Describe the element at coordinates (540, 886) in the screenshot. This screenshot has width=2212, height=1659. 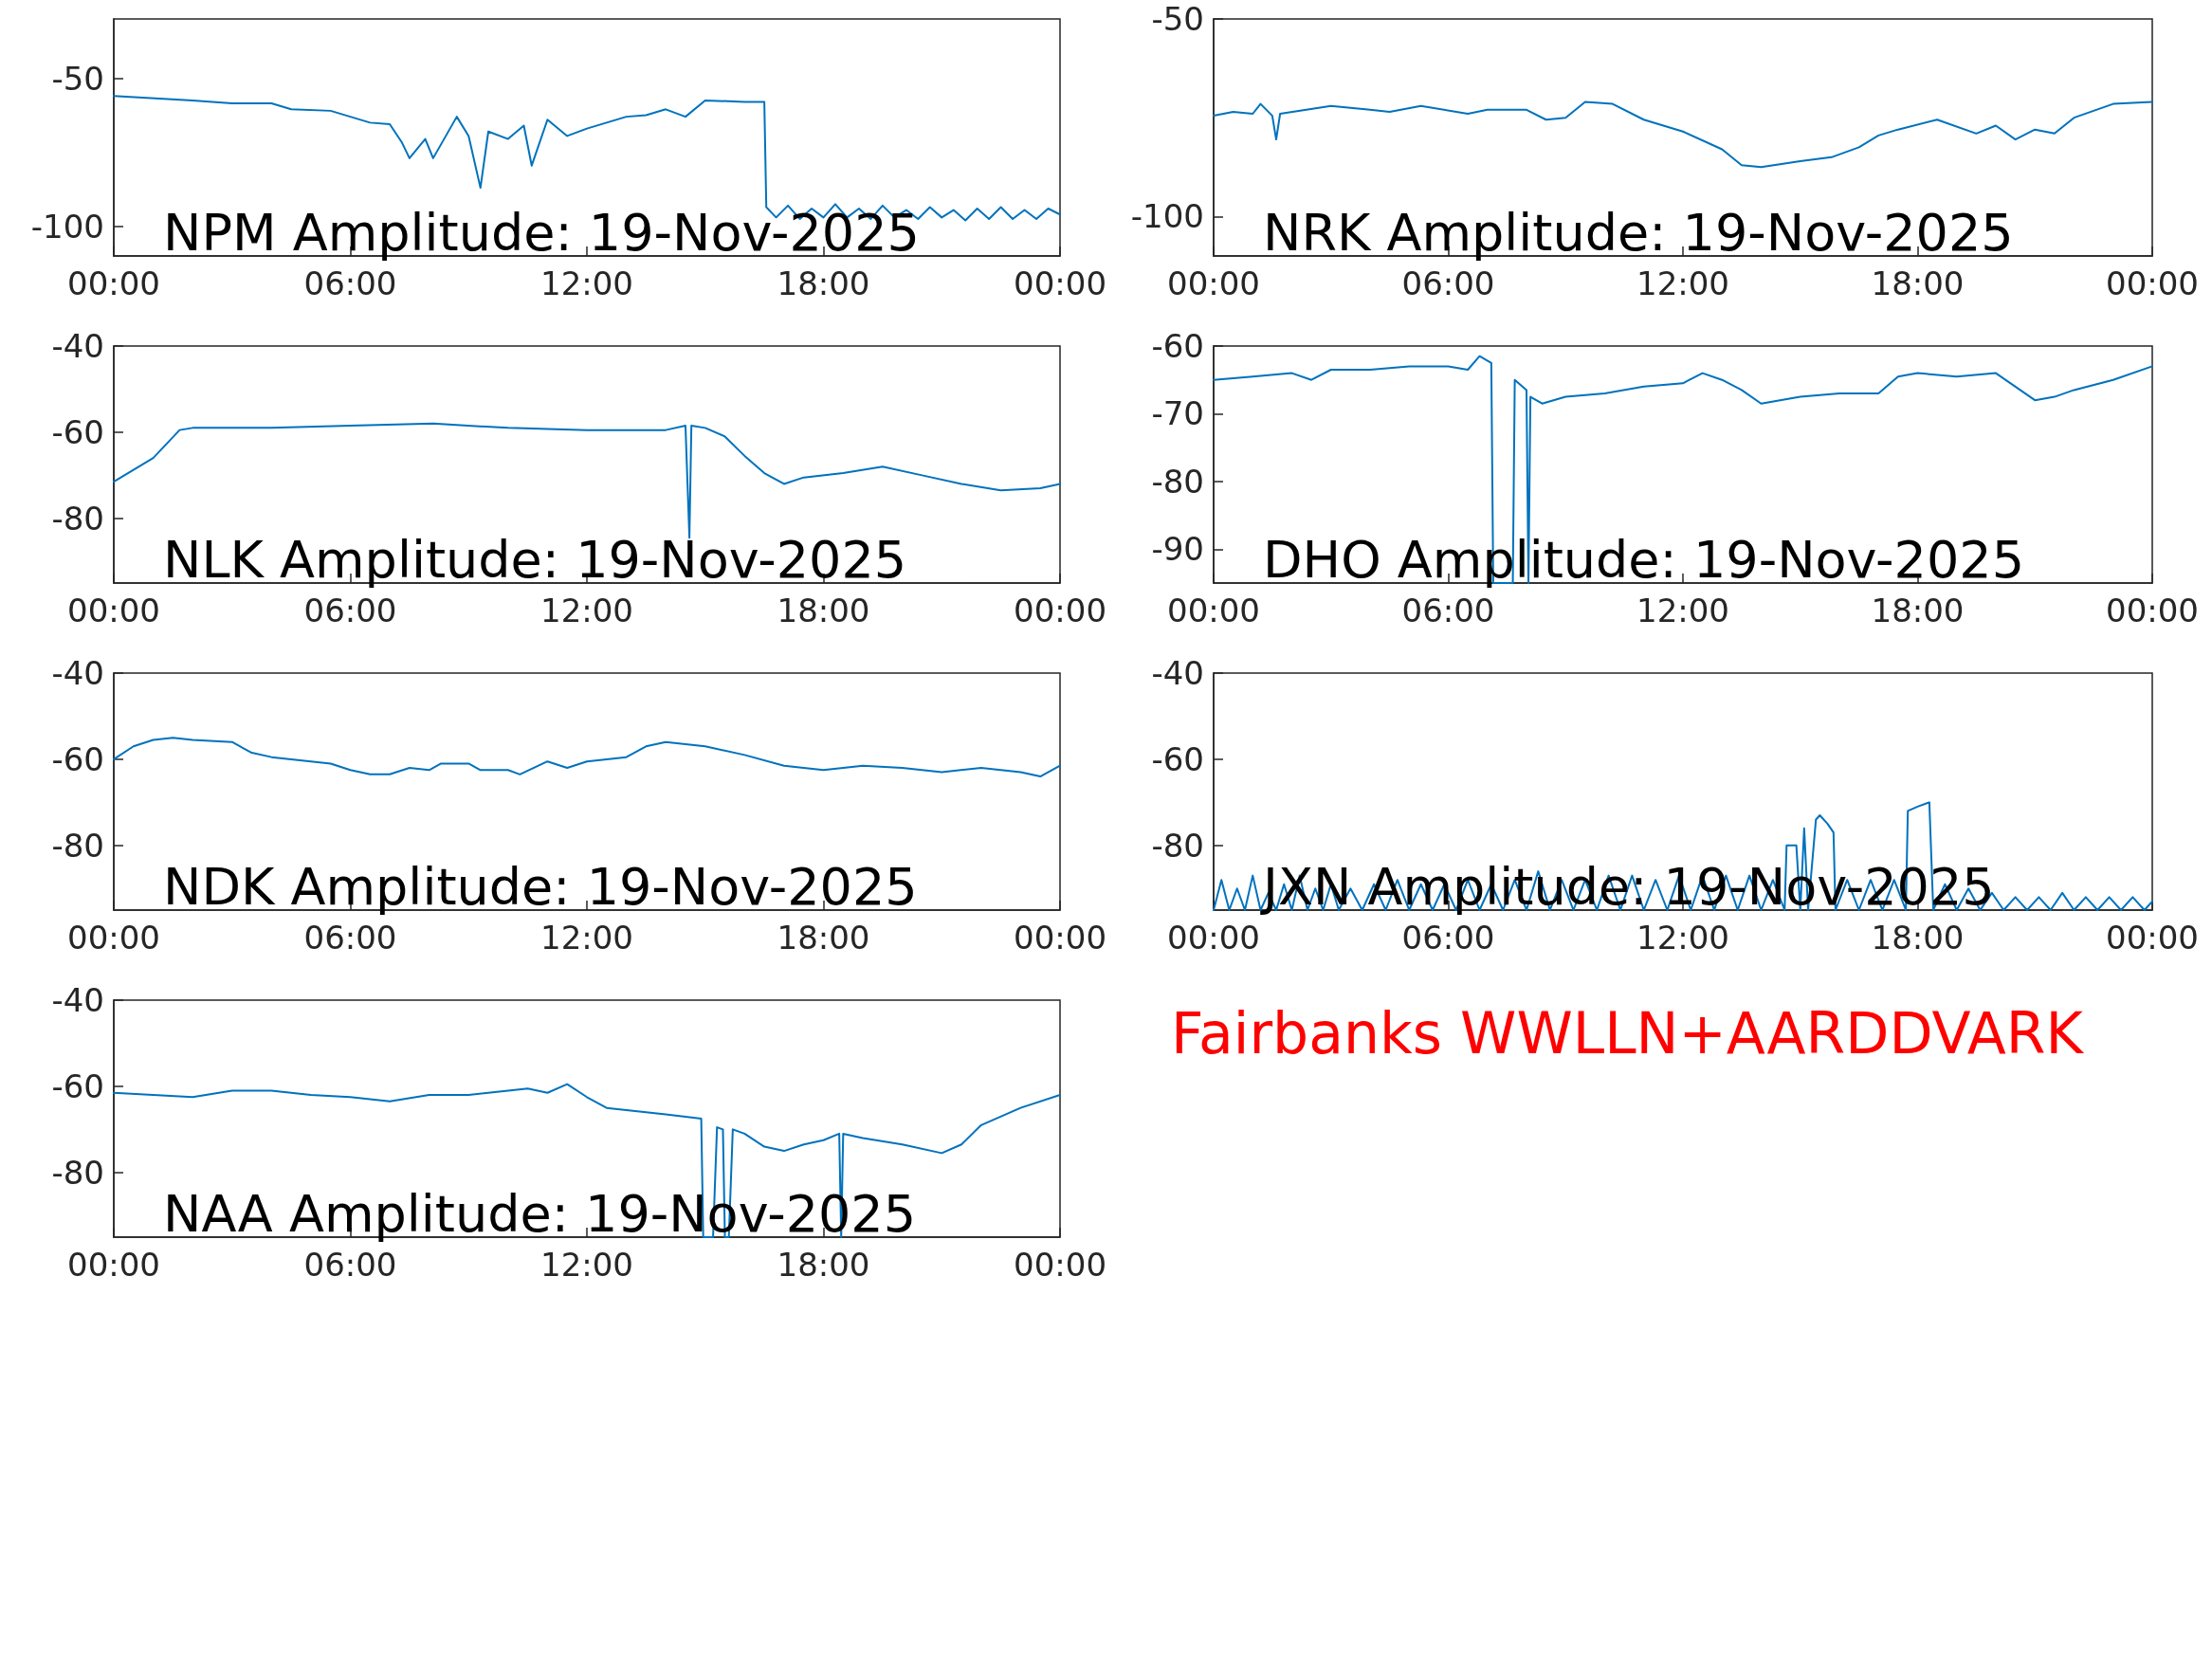
I see `text: NDK Amplitude: 19-Nov-2025` at that location.